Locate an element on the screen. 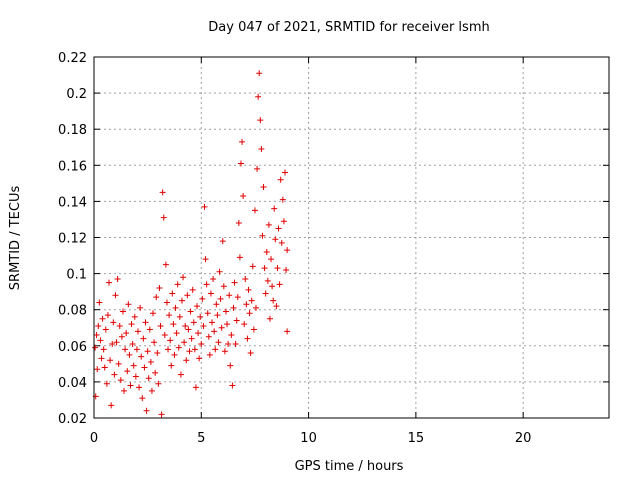 Image resolution: width=640 pixels, height=480 pixels. y-tick-label: 0.22 is located at coordinates (72, 58).